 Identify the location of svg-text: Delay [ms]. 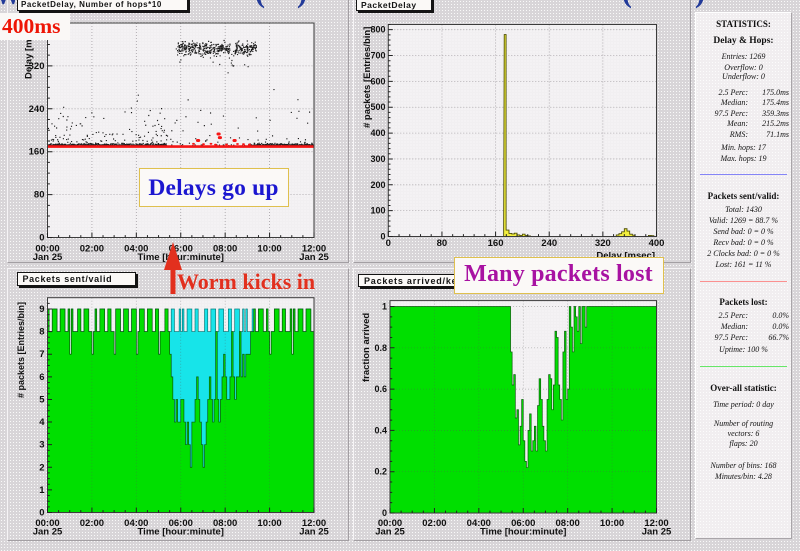
(29, 55).